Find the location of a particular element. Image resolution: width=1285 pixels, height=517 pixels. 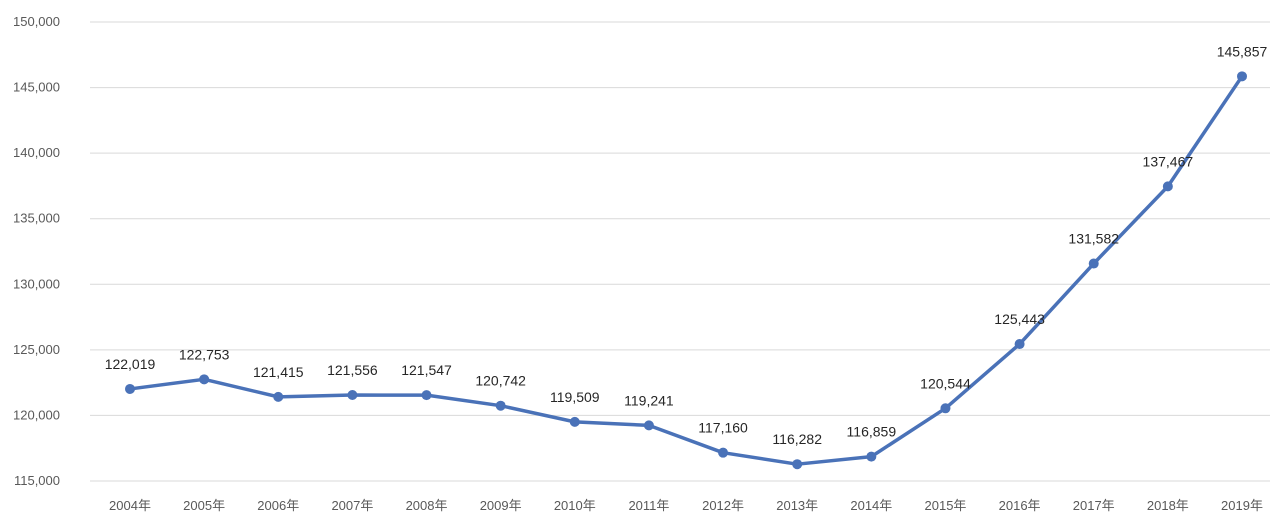

x-tick-label: 2004年 is located at coordinates (130, 505).